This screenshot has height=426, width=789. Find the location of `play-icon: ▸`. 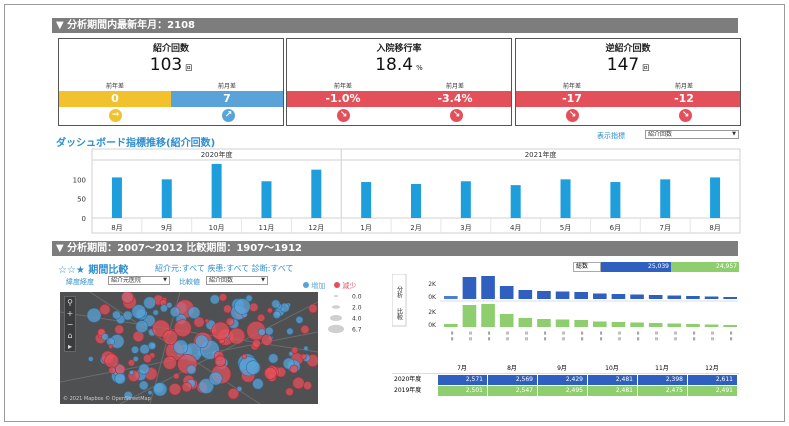

play-icon: ▸ is located at coordinates (69, 346).